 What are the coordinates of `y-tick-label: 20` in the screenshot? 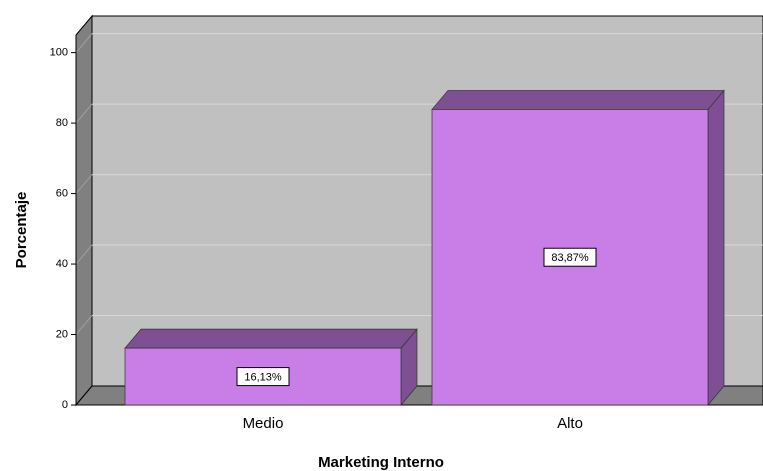 It's located at (62, 334).